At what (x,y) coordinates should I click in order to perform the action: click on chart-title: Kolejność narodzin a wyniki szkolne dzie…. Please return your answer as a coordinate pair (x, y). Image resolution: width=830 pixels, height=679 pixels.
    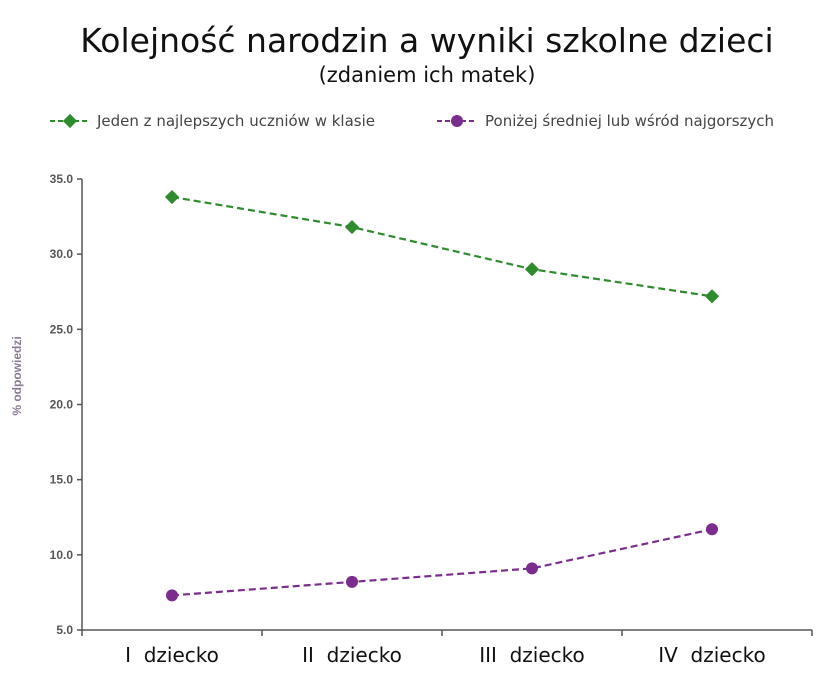
    Looking at the image, I should click on (426, 40).